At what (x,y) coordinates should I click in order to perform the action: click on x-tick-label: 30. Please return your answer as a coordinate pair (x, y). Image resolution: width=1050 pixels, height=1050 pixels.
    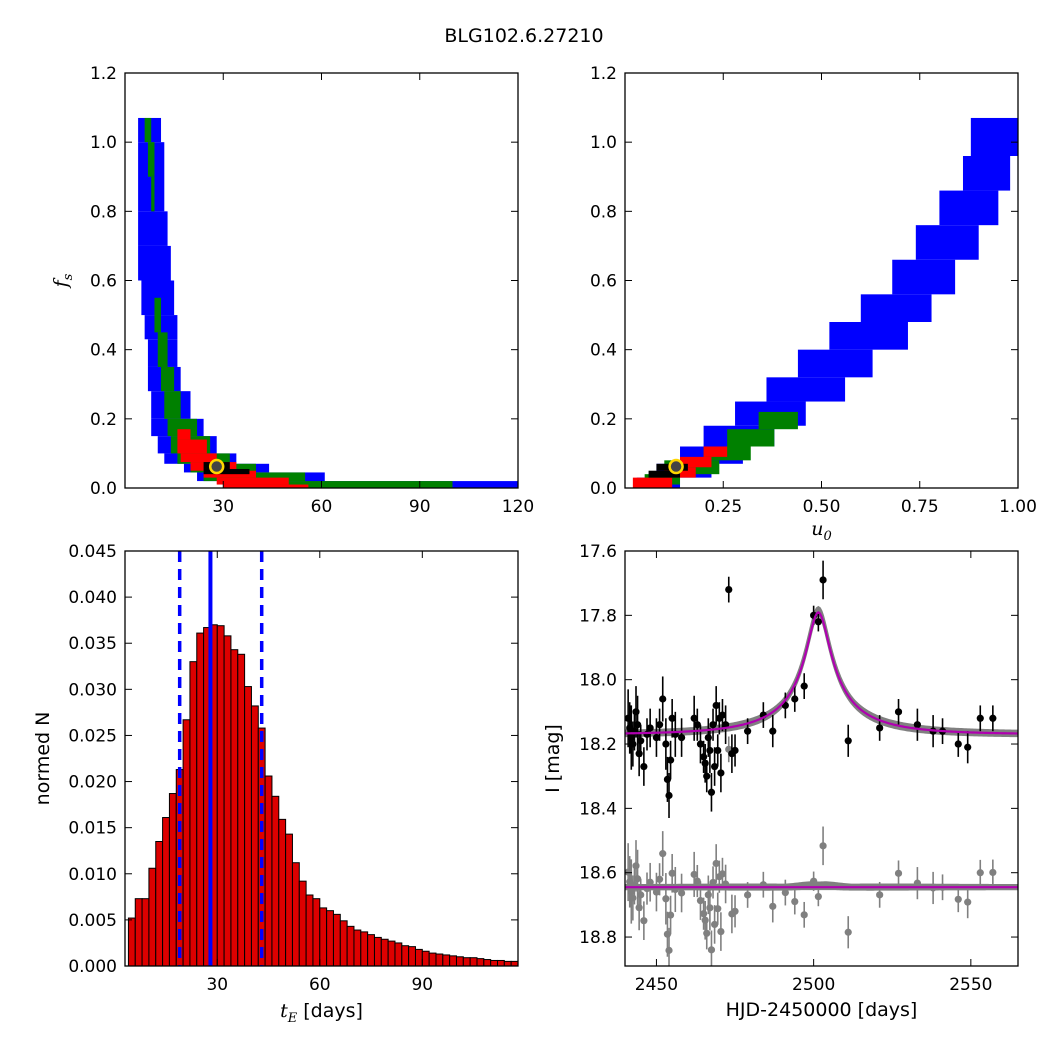
    Looking at the image, I should click on (223, 507).